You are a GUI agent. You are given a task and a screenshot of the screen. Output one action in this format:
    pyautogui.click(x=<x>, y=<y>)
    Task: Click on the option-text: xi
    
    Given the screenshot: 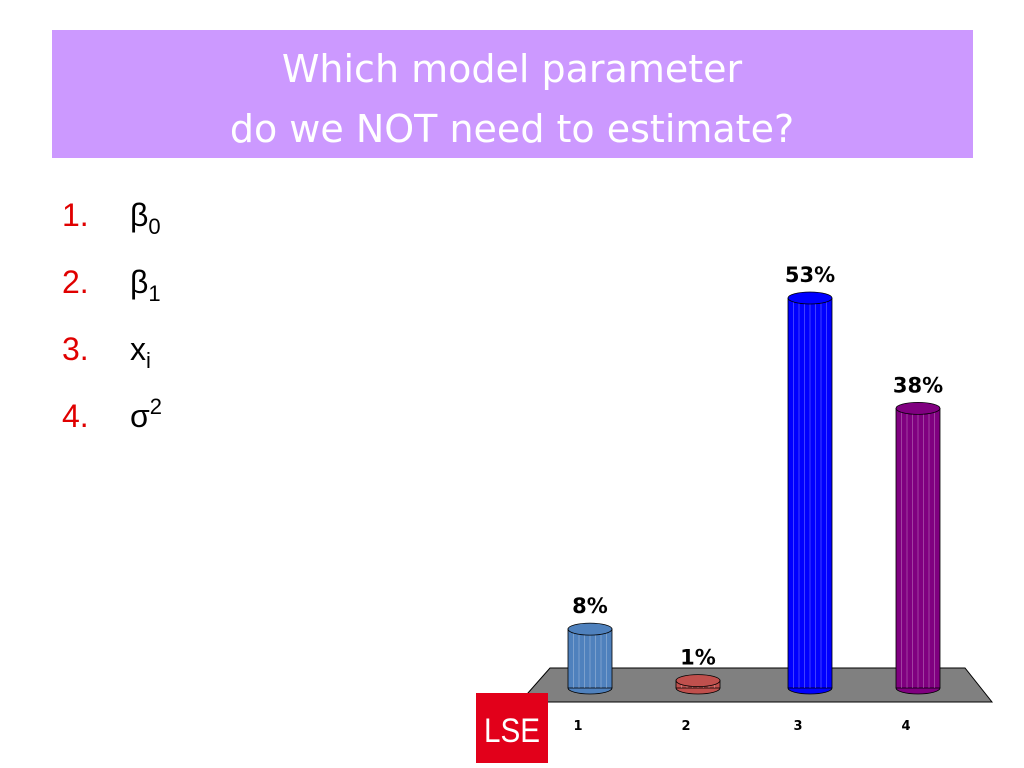 What is the action you would take?
    pyautogui.click(x=140, y=352)
    